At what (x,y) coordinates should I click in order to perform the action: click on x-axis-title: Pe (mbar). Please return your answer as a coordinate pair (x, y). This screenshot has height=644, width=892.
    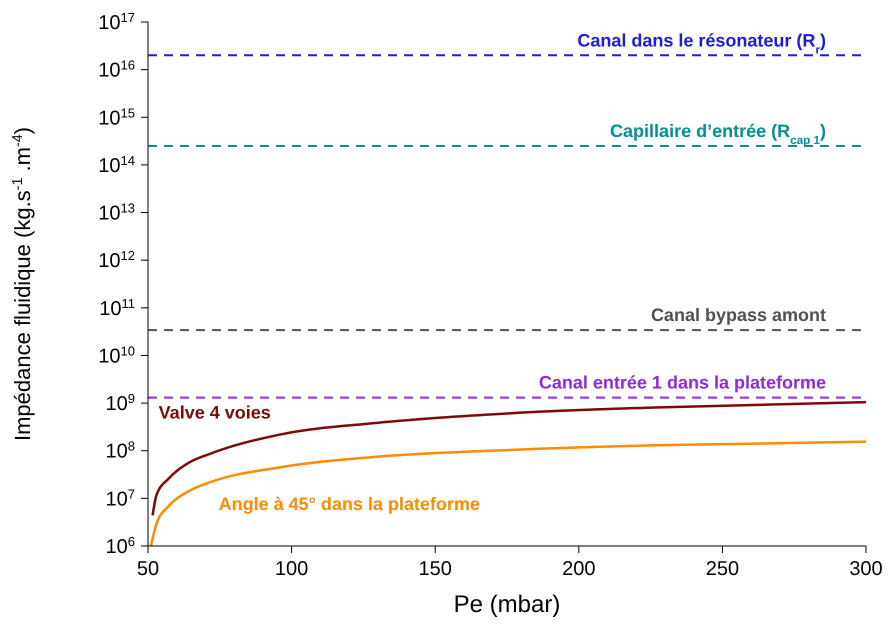
    Looking at the image, I should click on (507, 604).